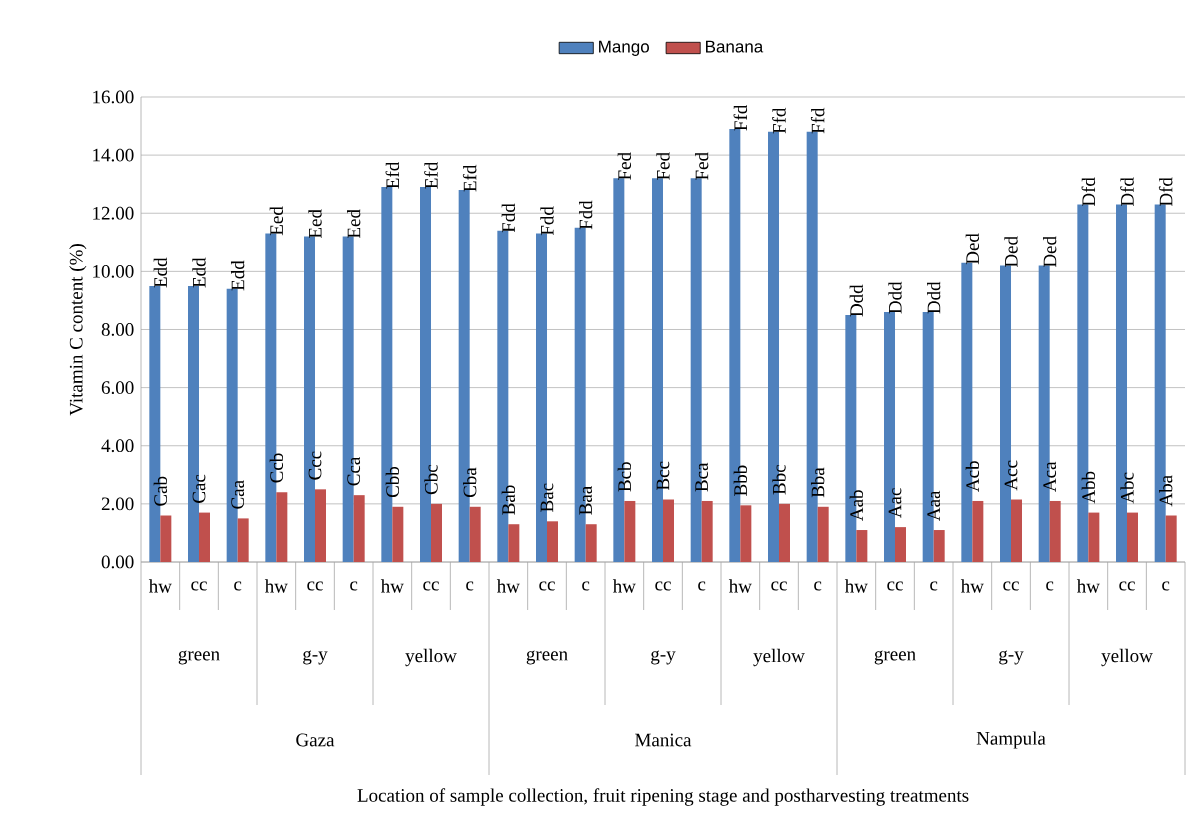 The height and width of the screenshot is (834, 1197). What do you see at coordinates (779, 479) in the screenshot?
I see `data-label: Bbc` at bounding box center [779, 479].